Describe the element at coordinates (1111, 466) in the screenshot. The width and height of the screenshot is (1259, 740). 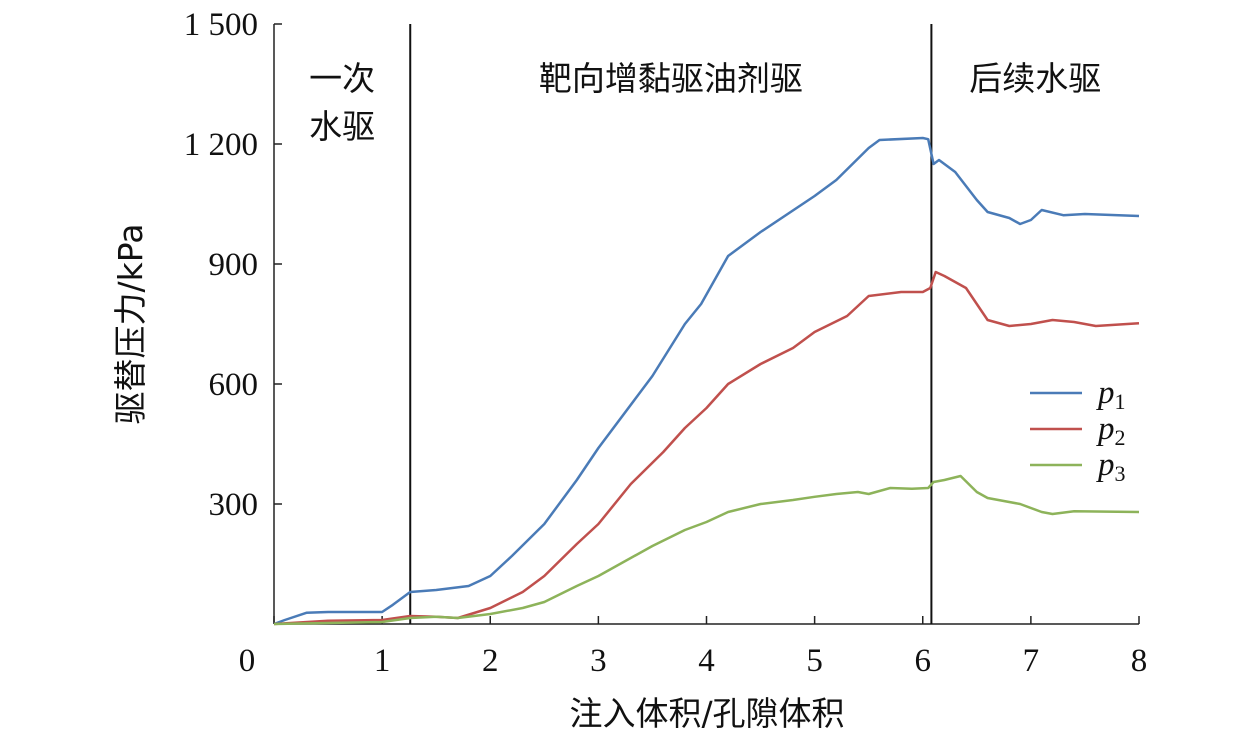
I see `legend-label: p3` at that location.